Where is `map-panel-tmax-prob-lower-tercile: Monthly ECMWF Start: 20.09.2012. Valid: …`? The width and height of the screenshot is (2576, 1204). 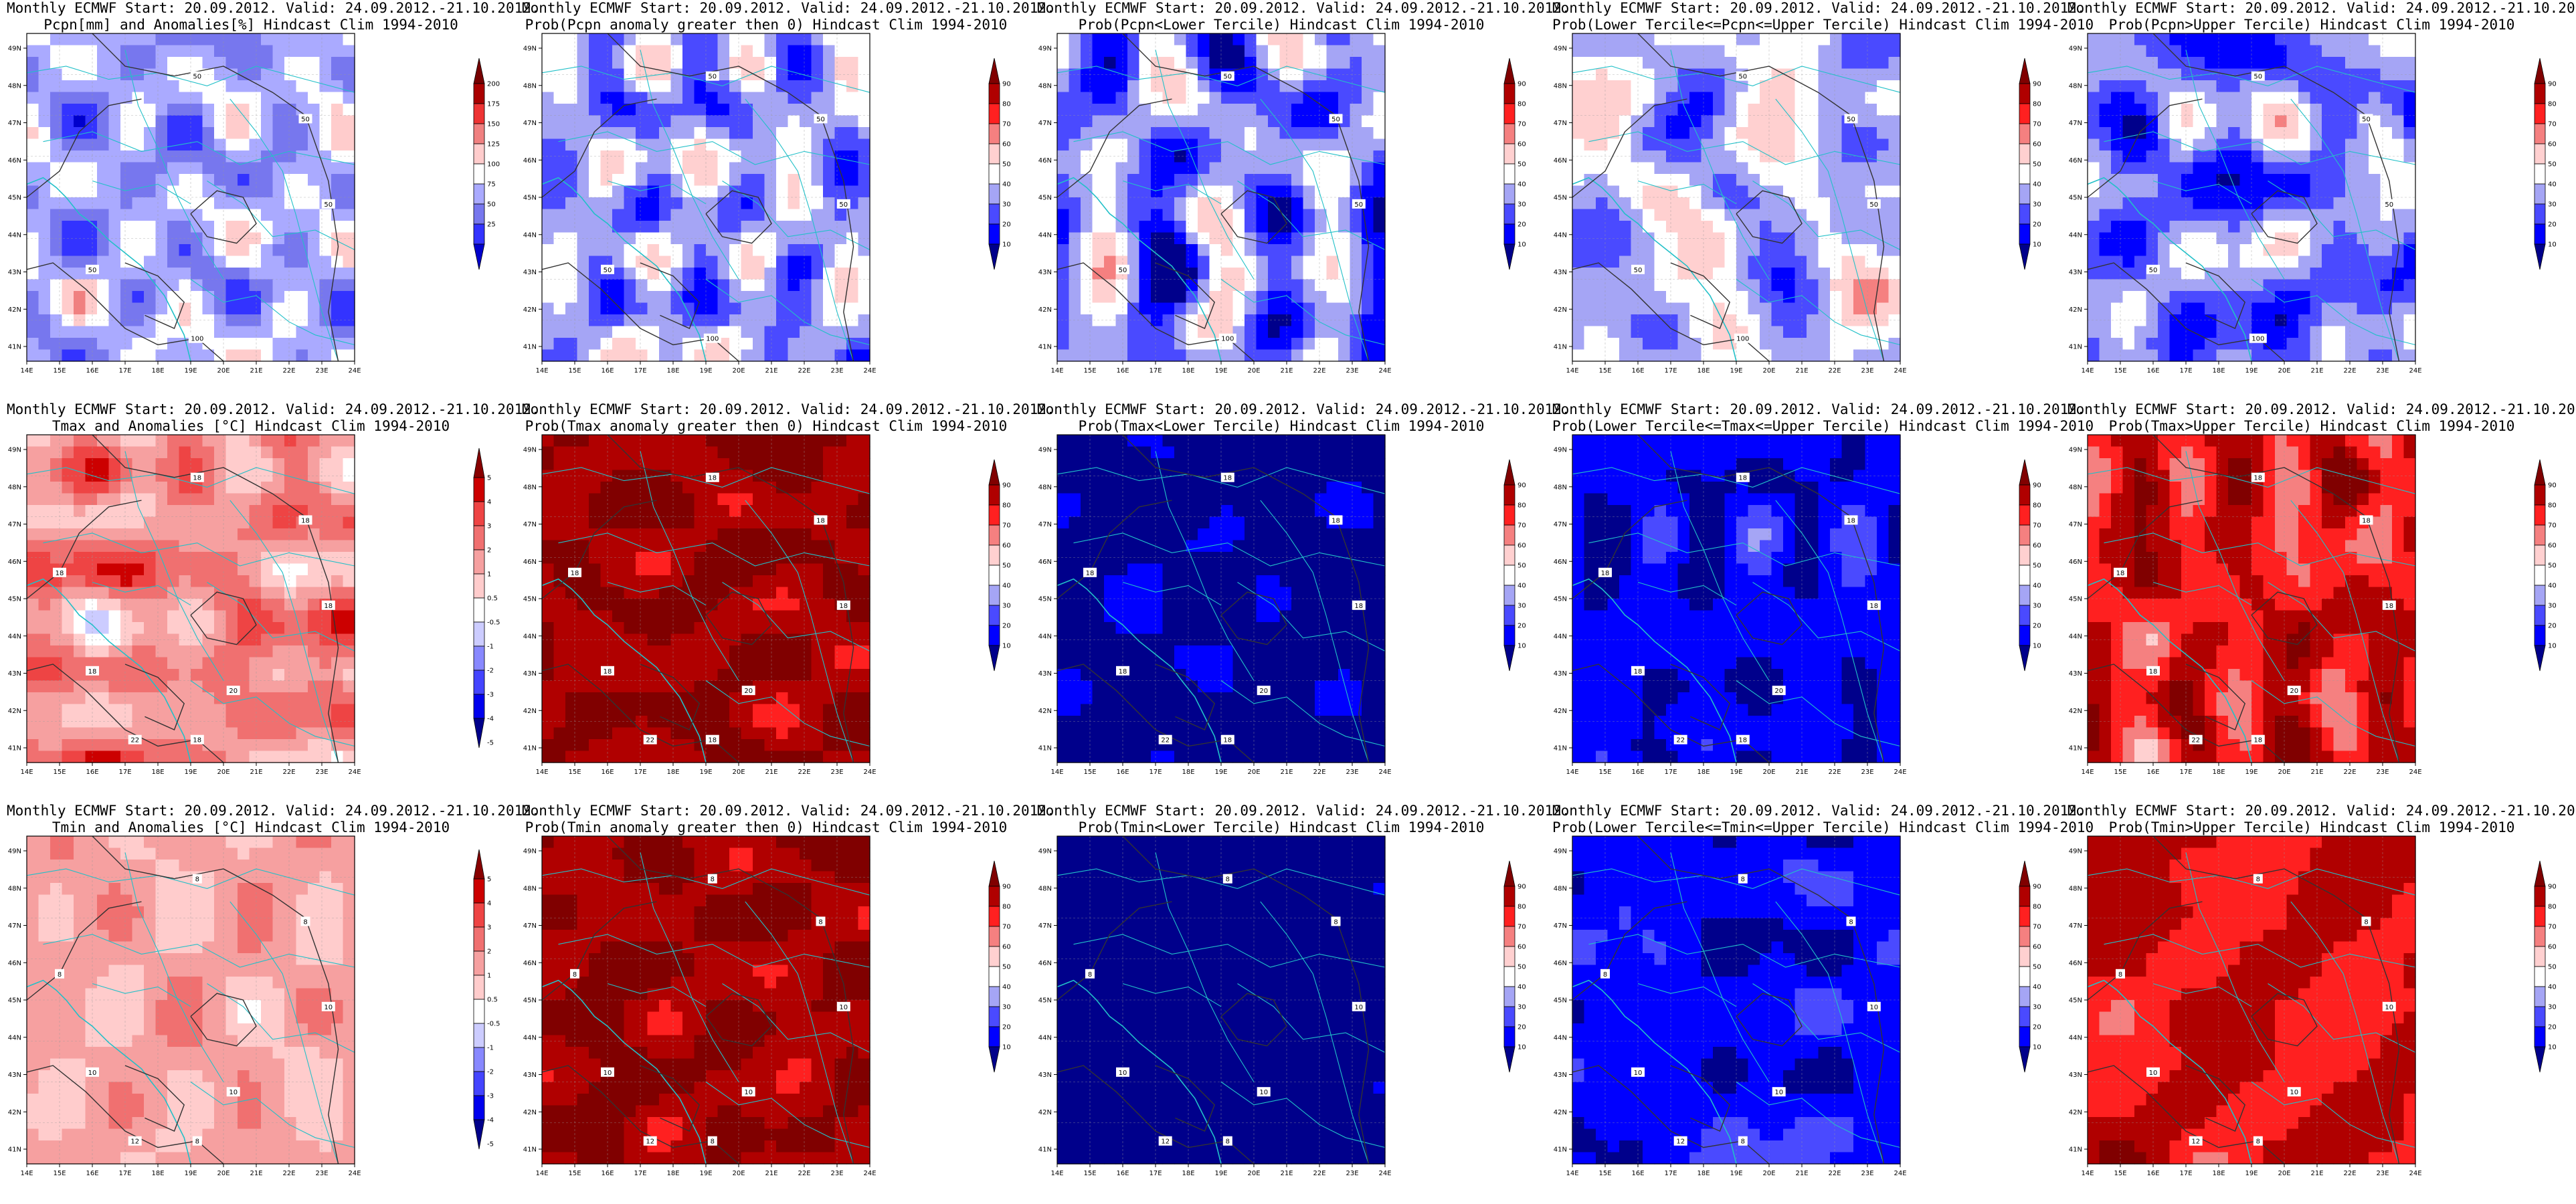
map-panel-tmax-prob-lower-tercile: Monthly ECMWF Start: 20.09.2012. Valid: … is located at coordinates (1303, 602).